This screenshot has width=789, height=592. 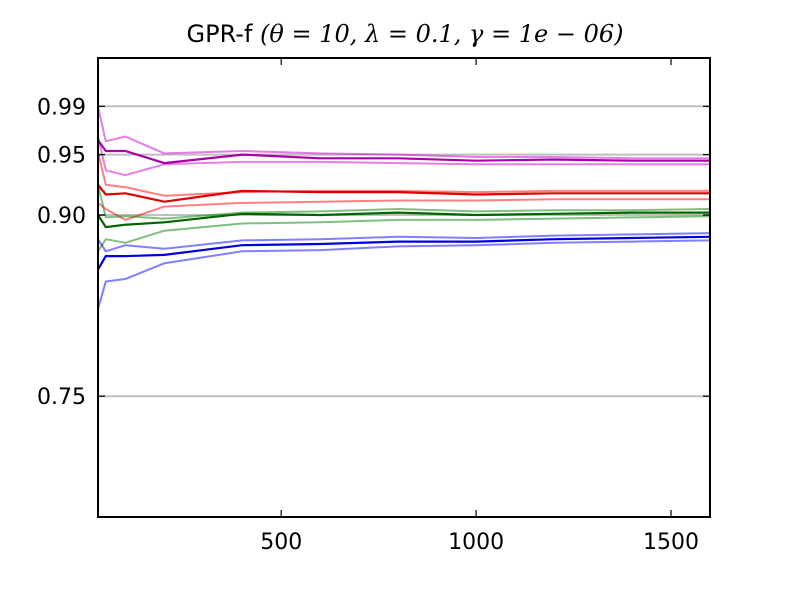 I want to click on y-tick-label: 0.75, so click(x=61, y=397).